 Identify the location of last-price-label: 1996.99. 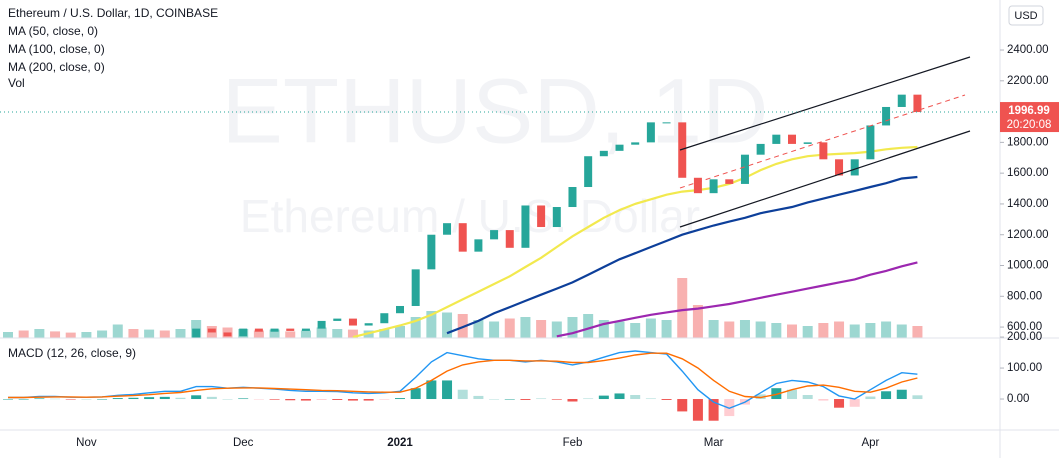
(1029, 111).